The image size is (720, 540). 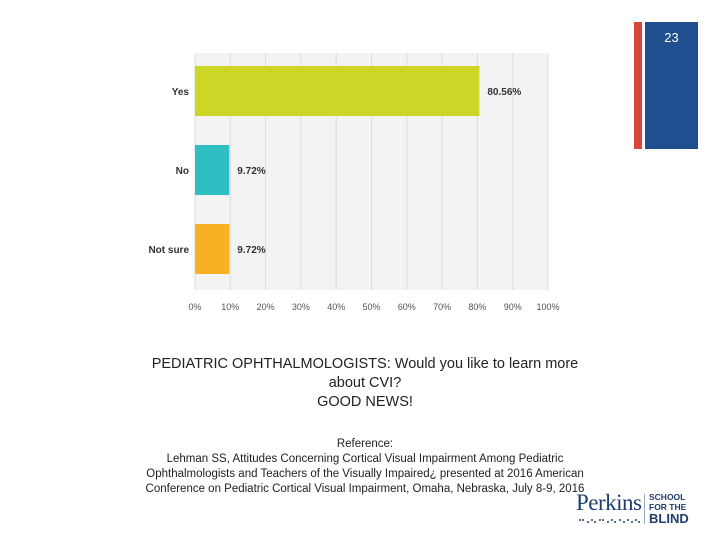 I want to click on headline-line-2: about CVI?, so click(x=365, y=383).